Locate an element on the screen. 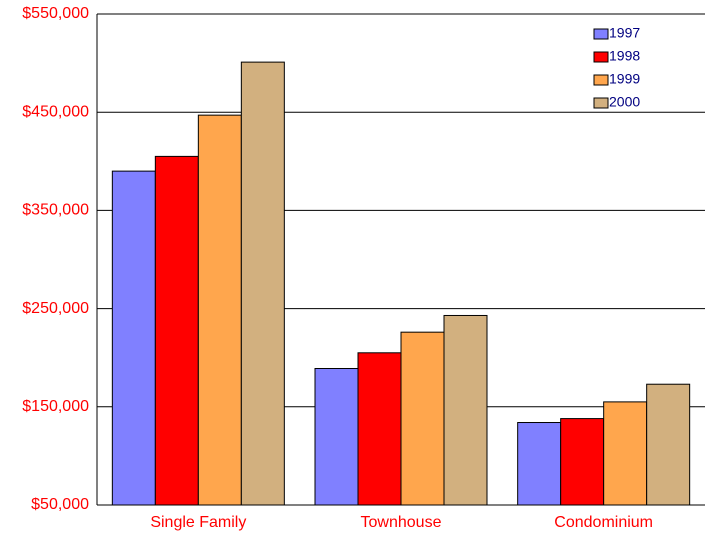  y-tick-label: $150,000 is located at coordinates (55, 406).